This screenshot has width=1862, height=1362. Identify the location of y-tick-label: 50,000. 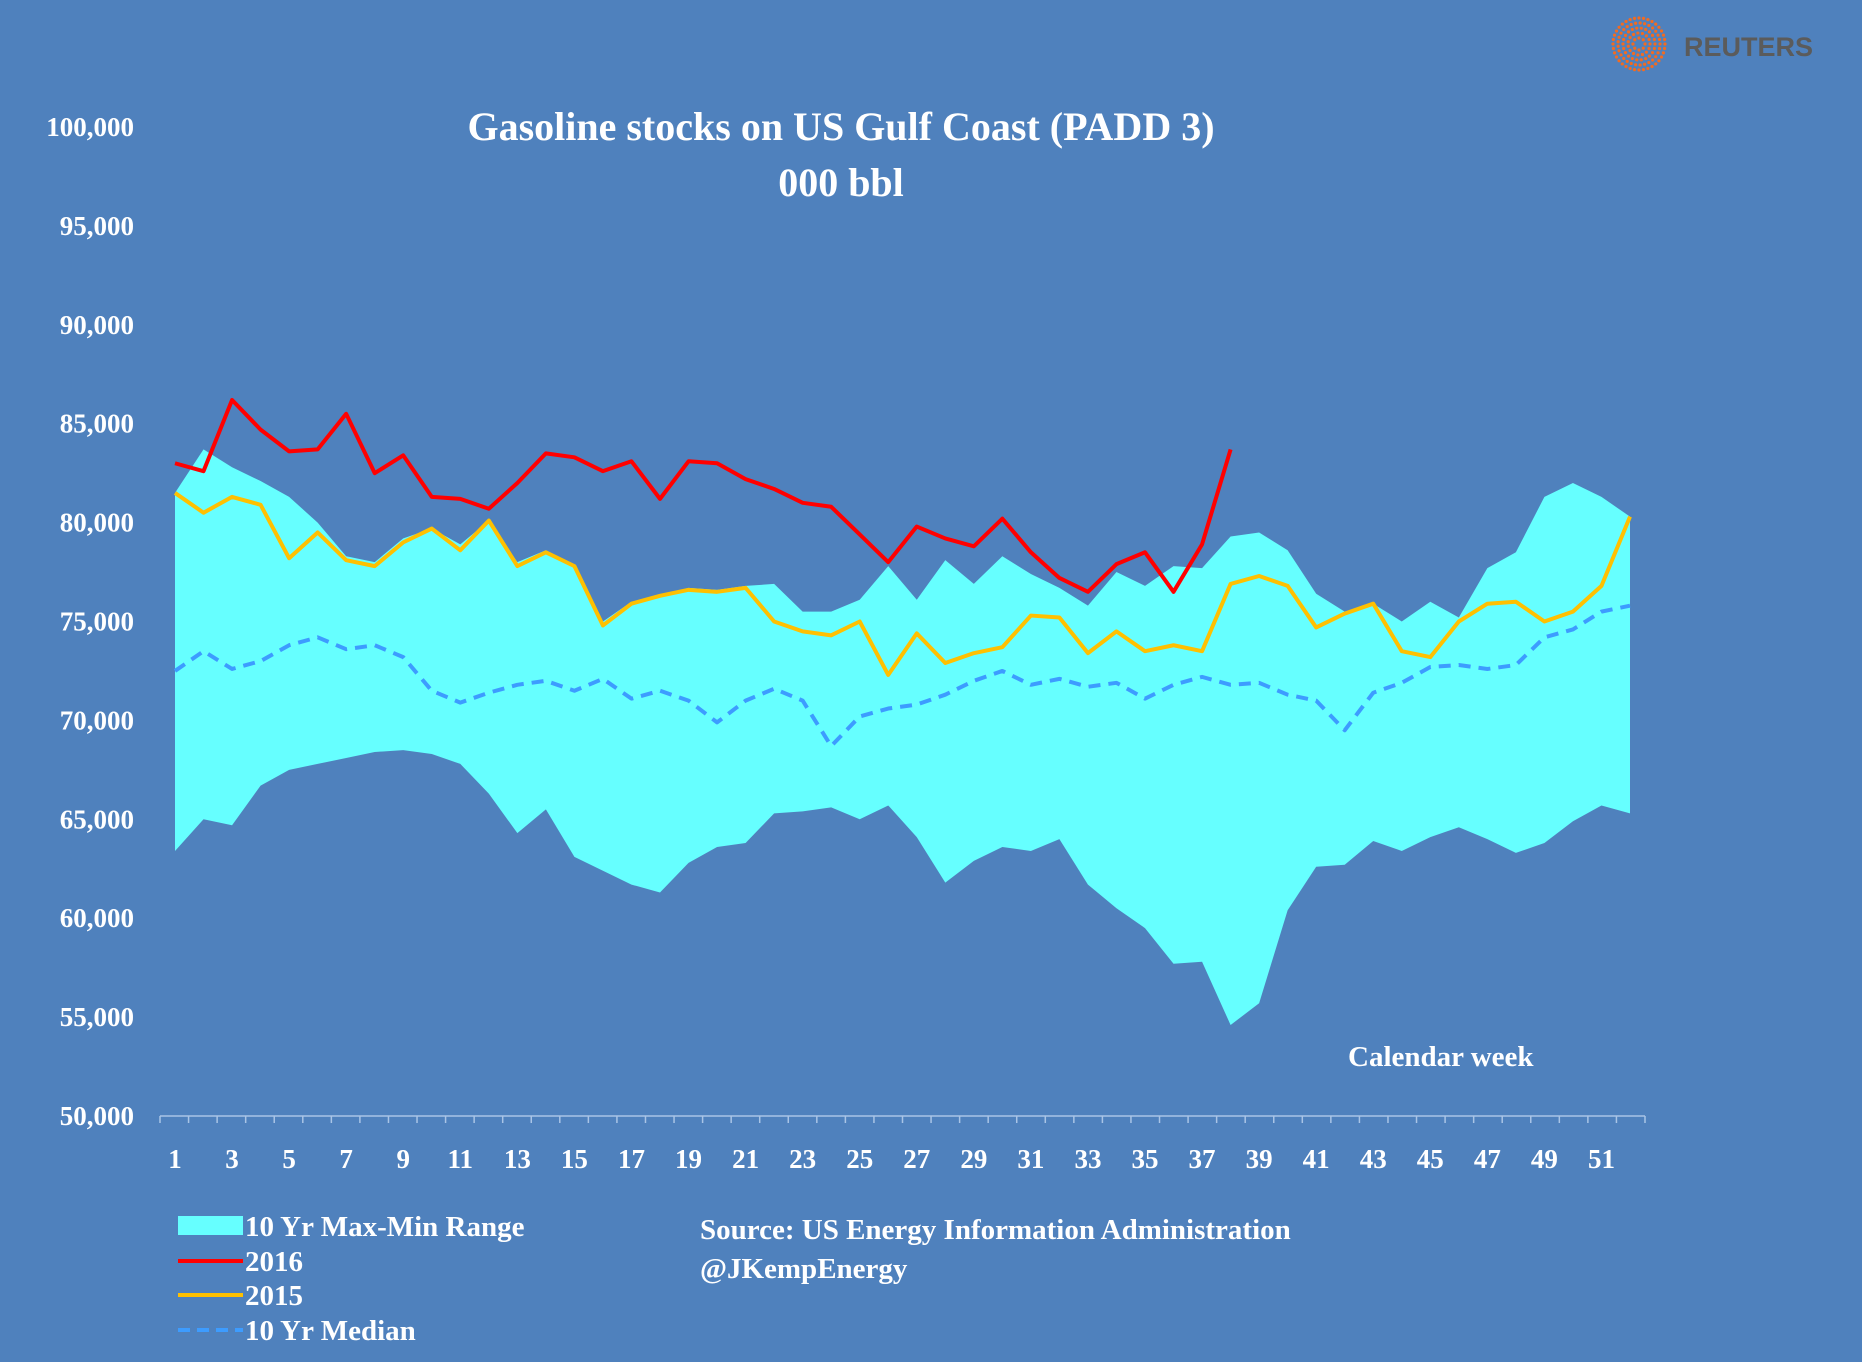
(97, 1116).